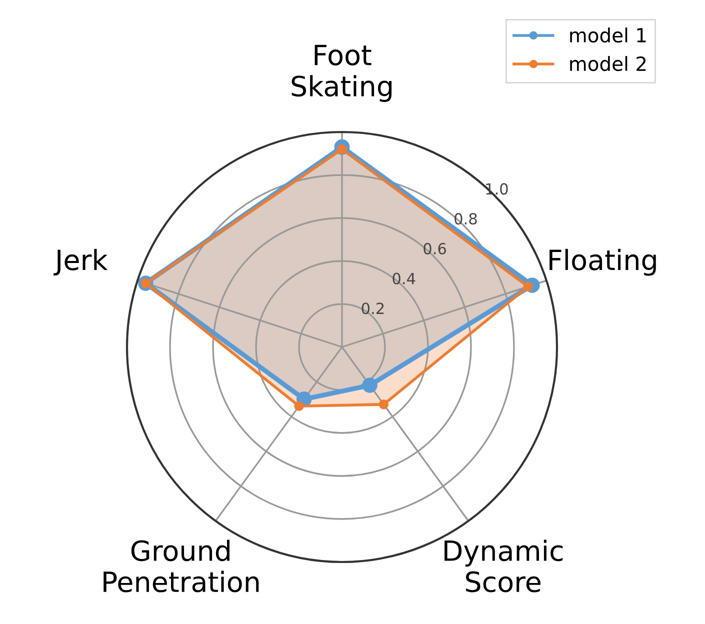 The image size is (705, 624). I want to click on legend-label: model 1, so click(608, 35).